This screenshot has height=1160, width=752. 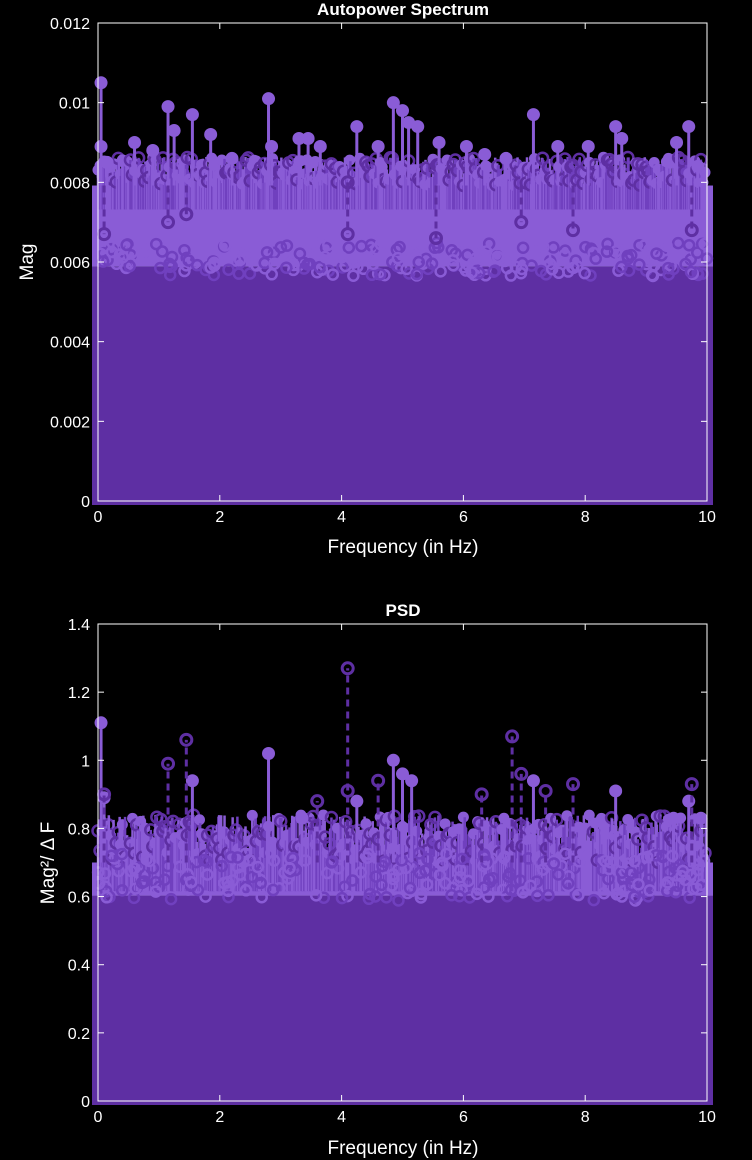 I want to click on y-tick-label: 0, so click(x=85, y=1102).